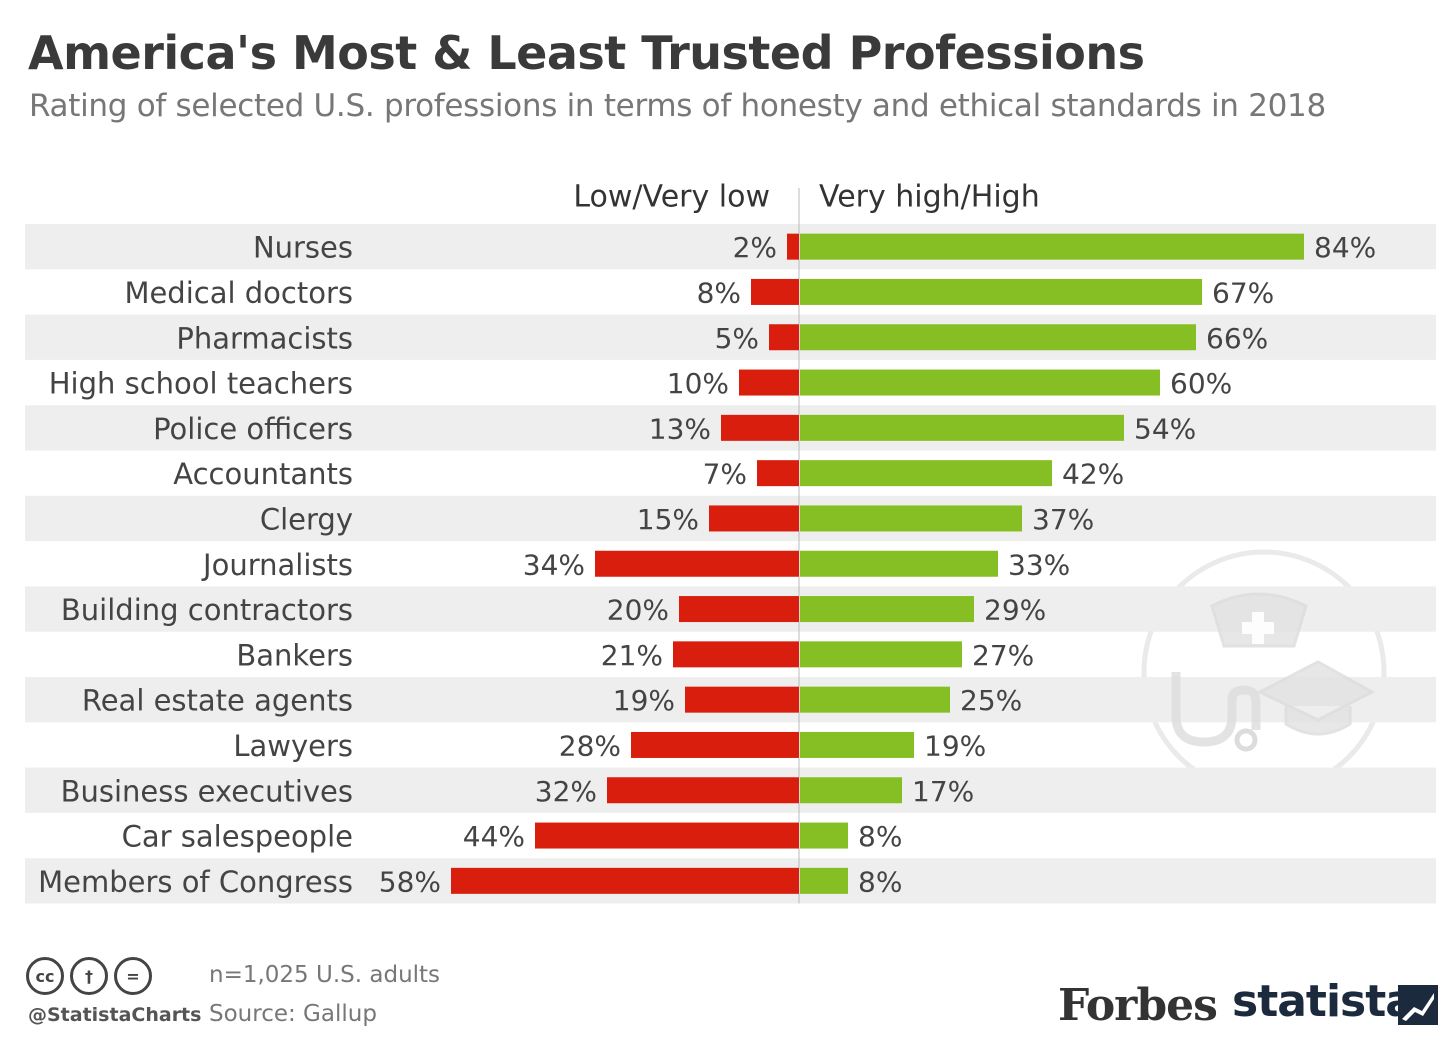  Describe the element at coordinates (410, 881) in the screenshot. I see `value-label-low: 58%` at that location.